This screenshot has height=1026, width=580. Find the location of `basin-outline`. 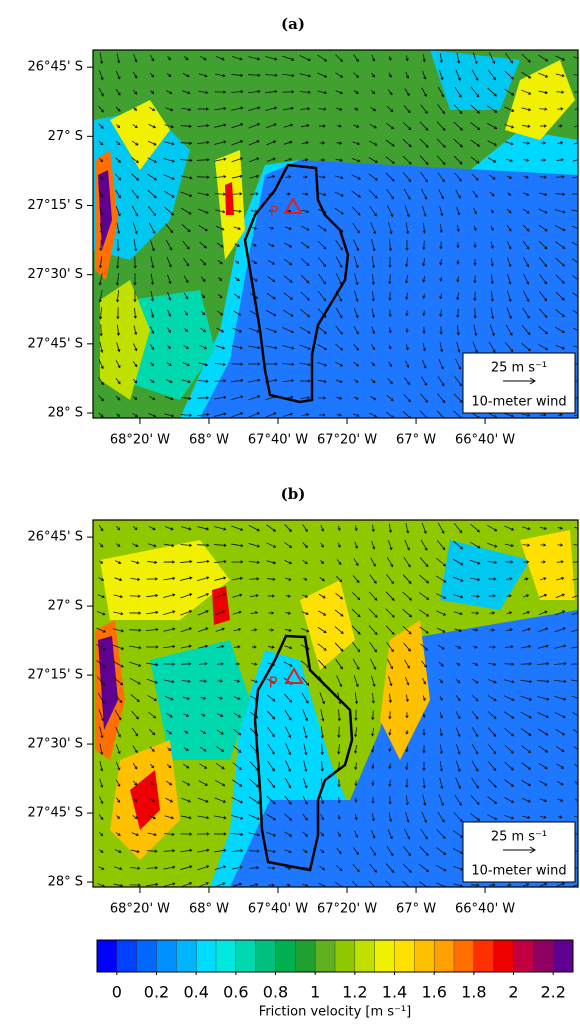

basin-outline is located at coordinates (303, 753).